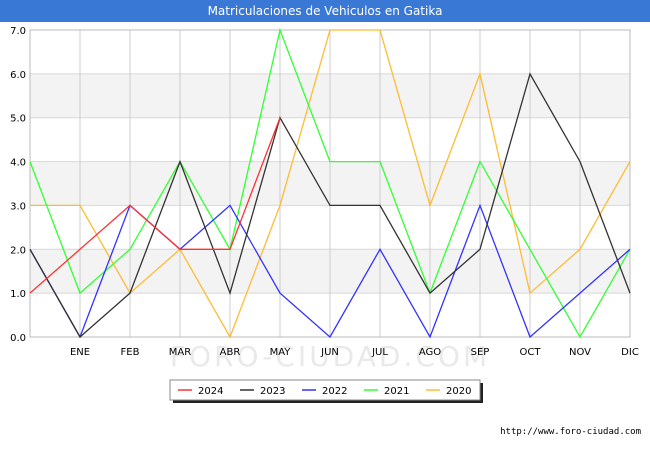 Image resolution: width=650 pixels, height=450 pixels. What do you see at coordinates (18, 119) in the screenshot?
I see `y-tick-label: 5.0` at bounding box center [18, 119].